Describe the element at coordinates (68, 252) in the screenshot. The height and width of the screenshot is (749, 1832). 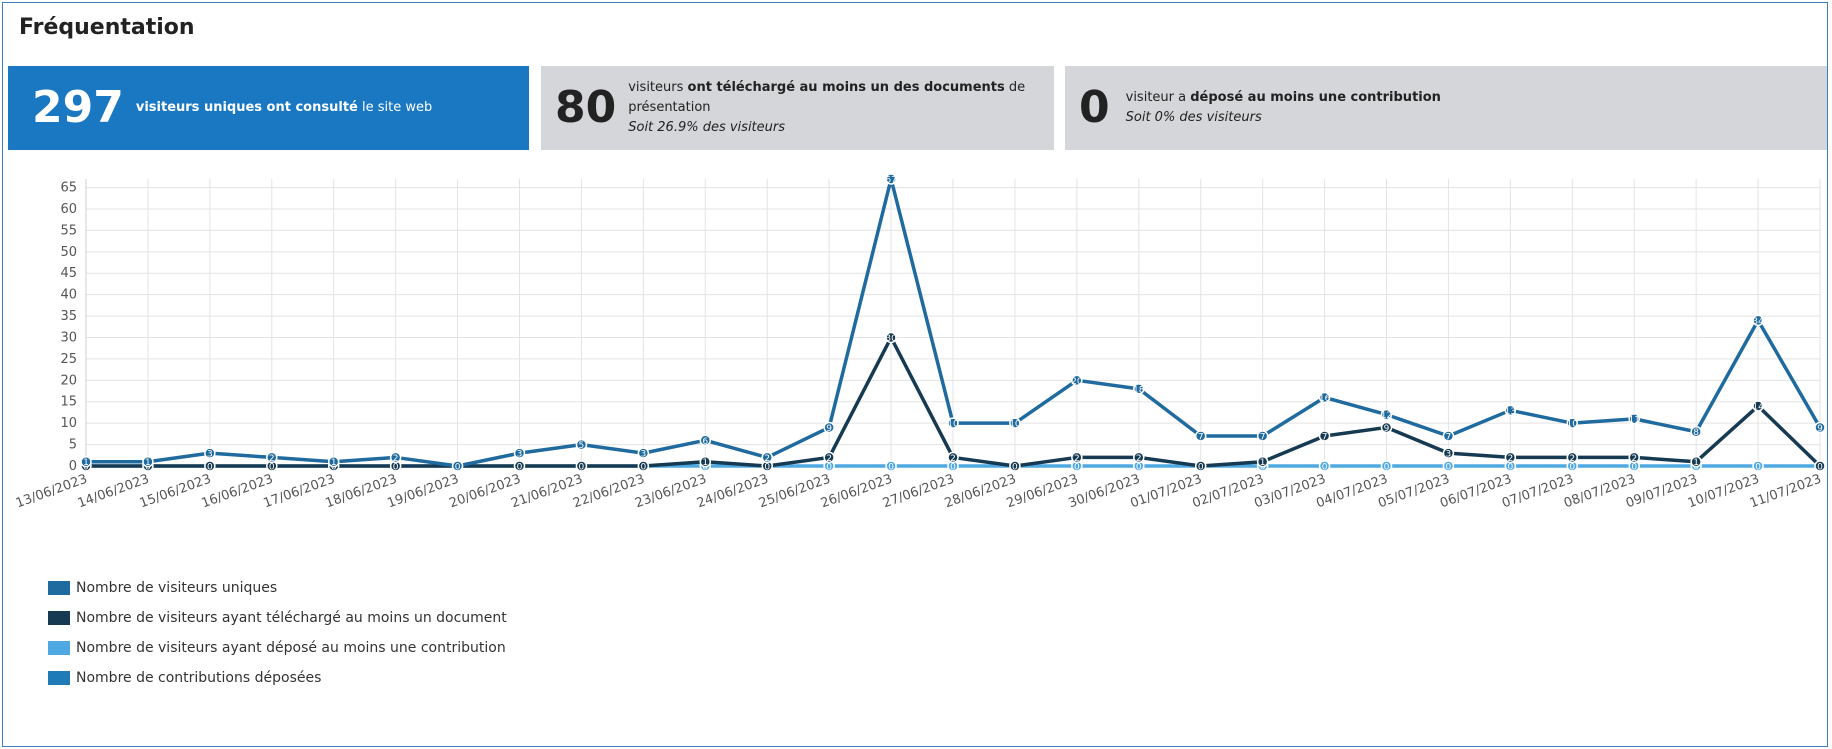
I see `y-tick-label: 50` at that location.